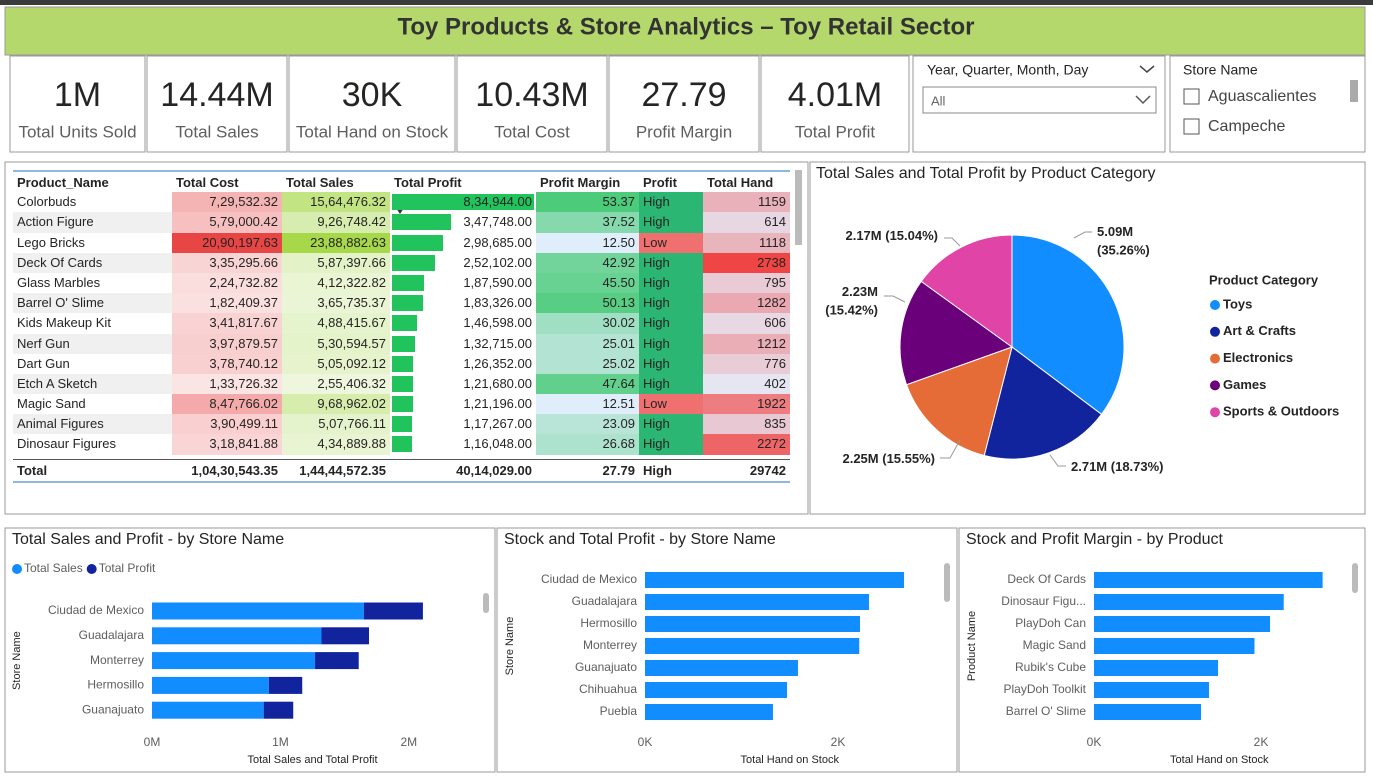 Image resolution: width=1373 pixels, height=778 pixels. Describe the element at coordinates (1039, 100) in the screenshot. I see `dropdown` at that location.